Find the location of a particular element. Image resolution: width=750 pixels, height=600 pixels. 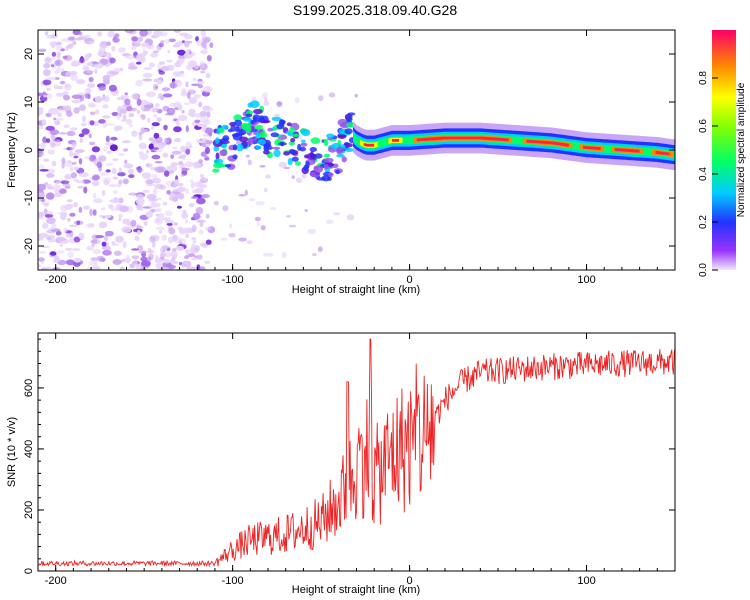

x-tick-label: 0 is located at coordinates (410, 280).